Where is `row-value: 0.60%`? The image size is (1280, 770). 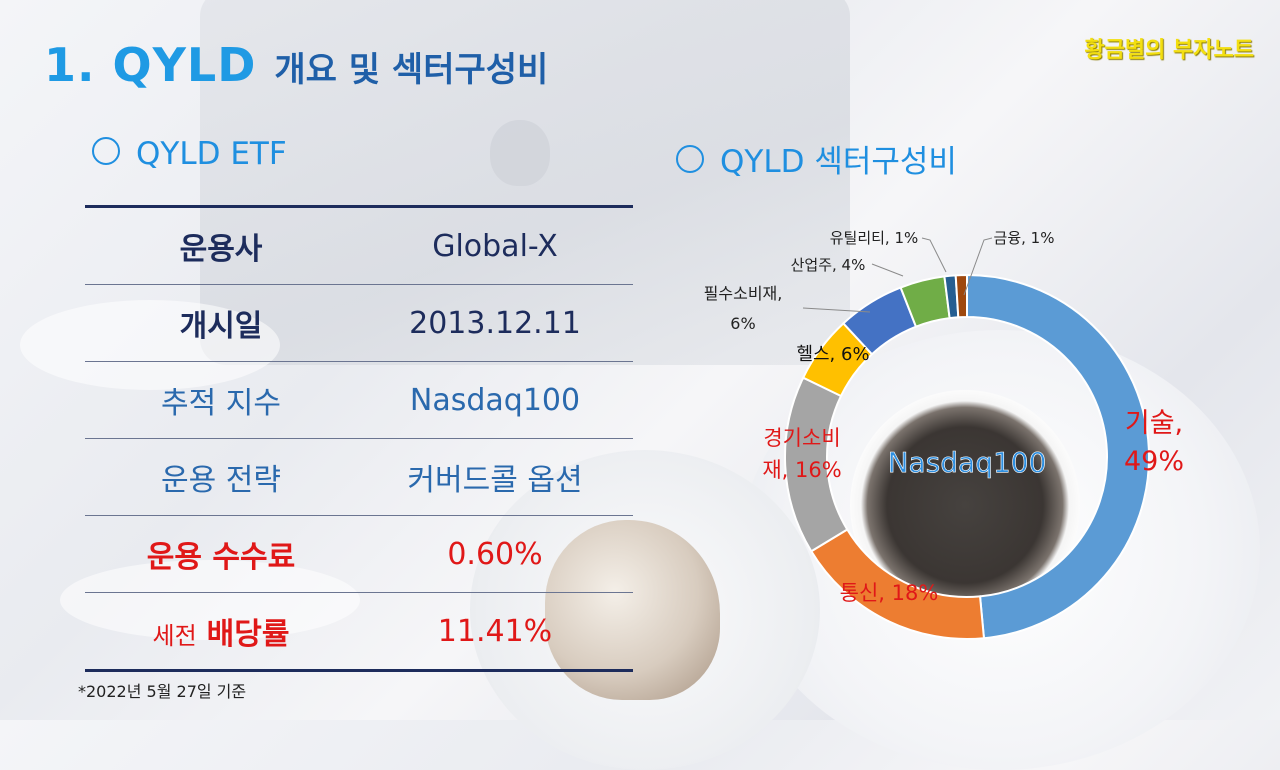
row-value: 0.60% is located at coordinates (495, 554).